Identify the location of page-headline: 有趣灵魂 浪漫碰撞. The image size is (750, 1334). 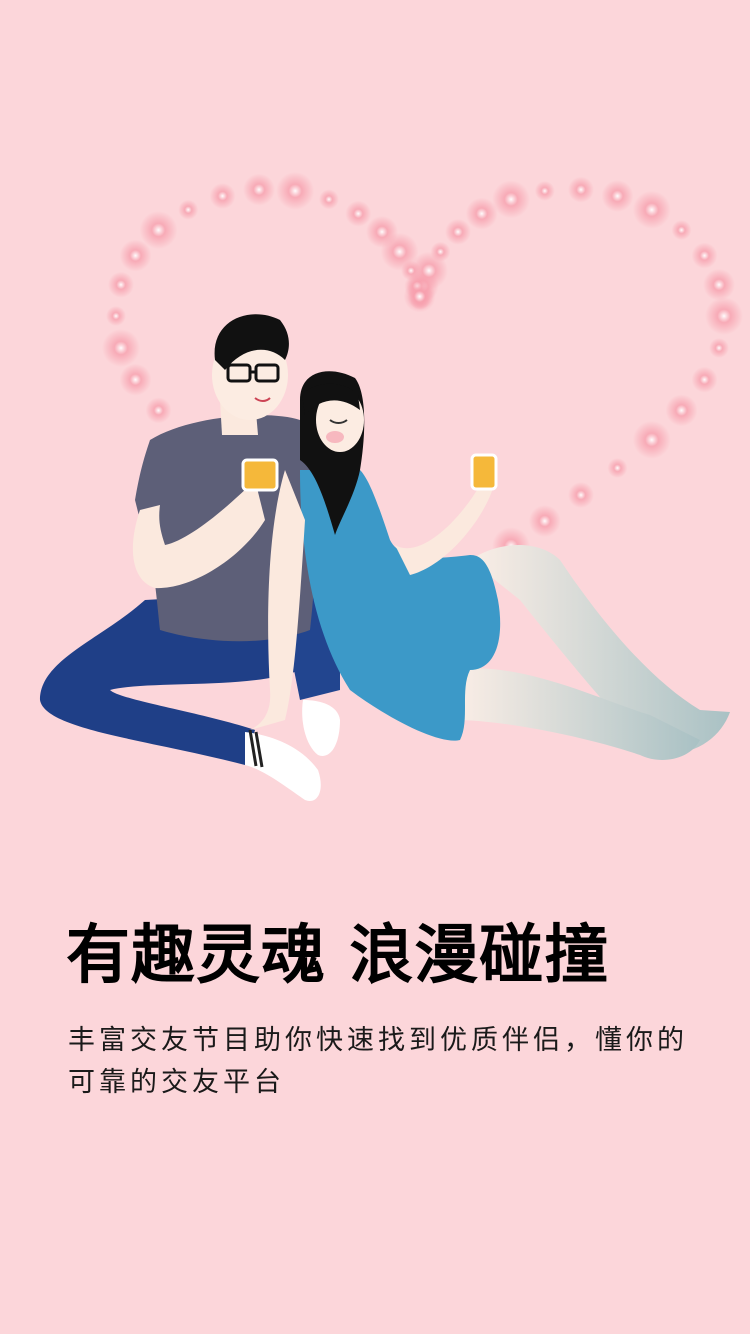
(338, 956).